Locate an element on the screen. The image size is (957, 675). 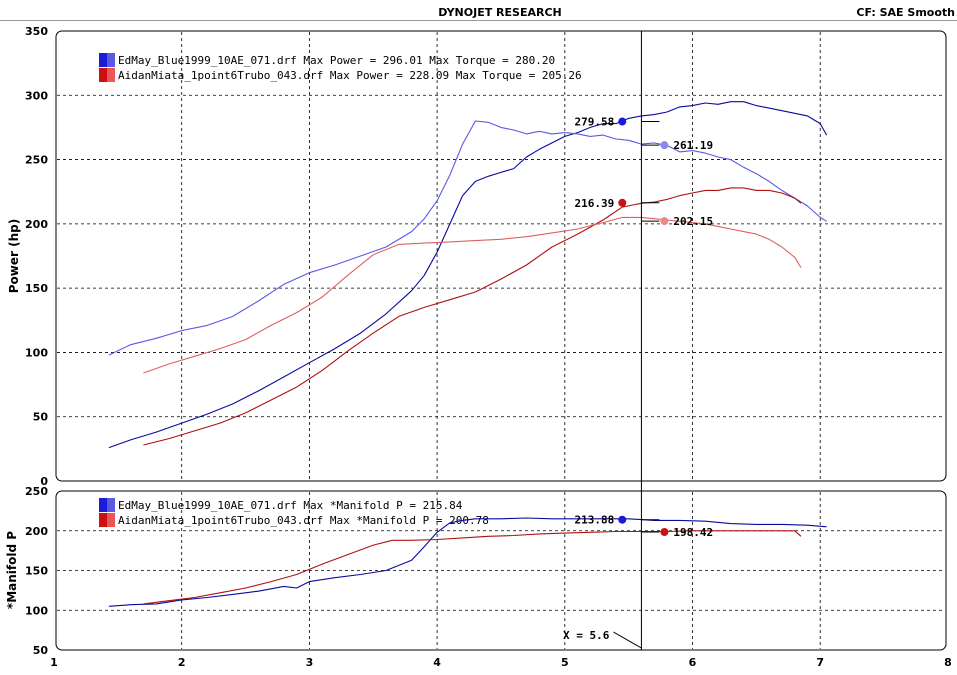
manifold-y-ticks: 50 100 150 200 250 is located at coordinates (36, 571).